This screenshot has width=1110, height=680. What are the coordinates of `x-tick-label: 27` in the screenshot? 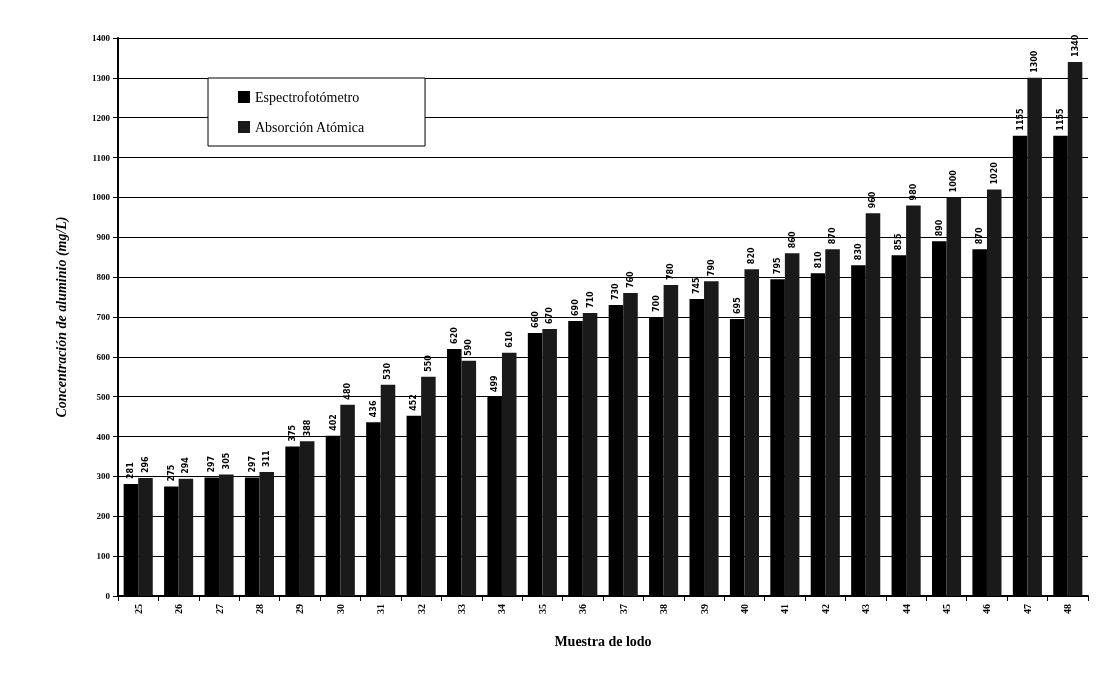 It's located at (219, 609).